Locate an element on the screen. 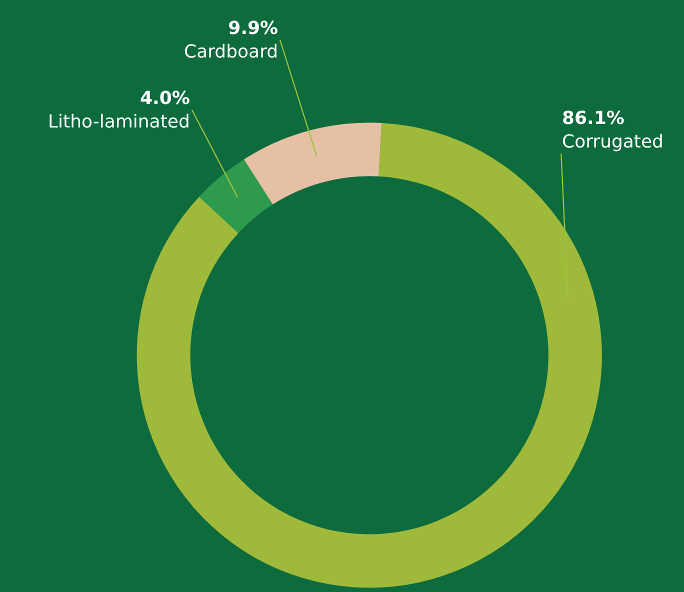 This screenshot has height=592, width=684. data-label: 4.0% is located at coordinates (165, 98).